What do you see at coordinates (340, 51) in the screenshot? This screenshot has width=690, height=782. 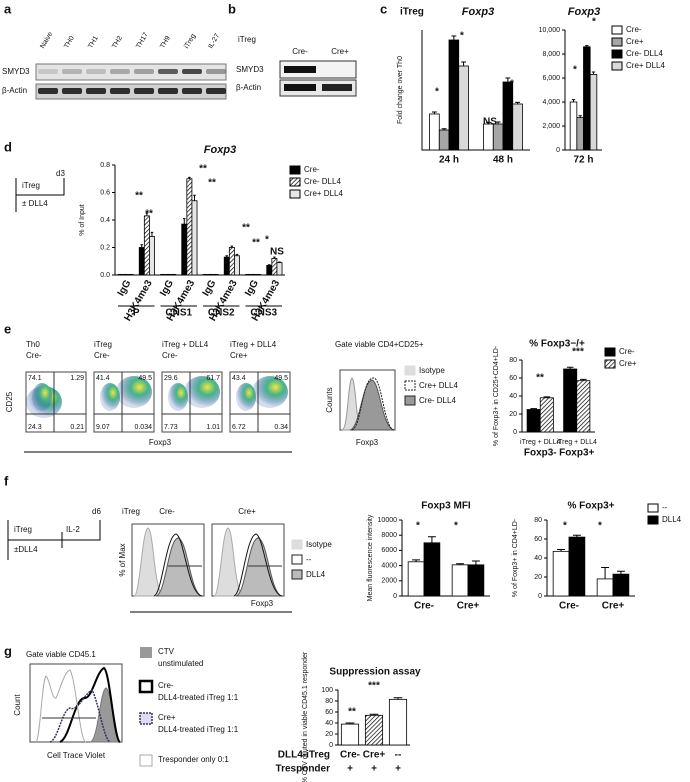 I see `lane-label: Cre+` at bounding box center [340, 51].